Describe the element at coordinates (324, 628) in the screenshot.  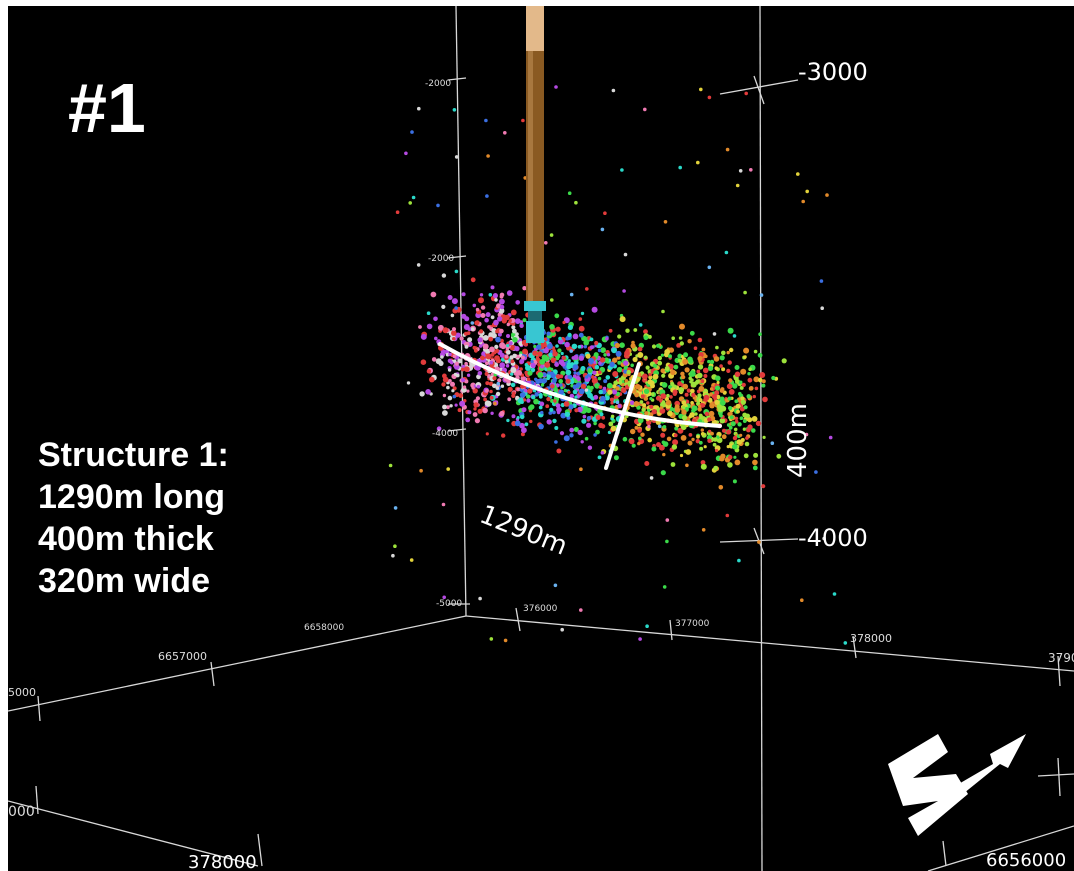
I see `northing-tick-1: 6658000` at that location.